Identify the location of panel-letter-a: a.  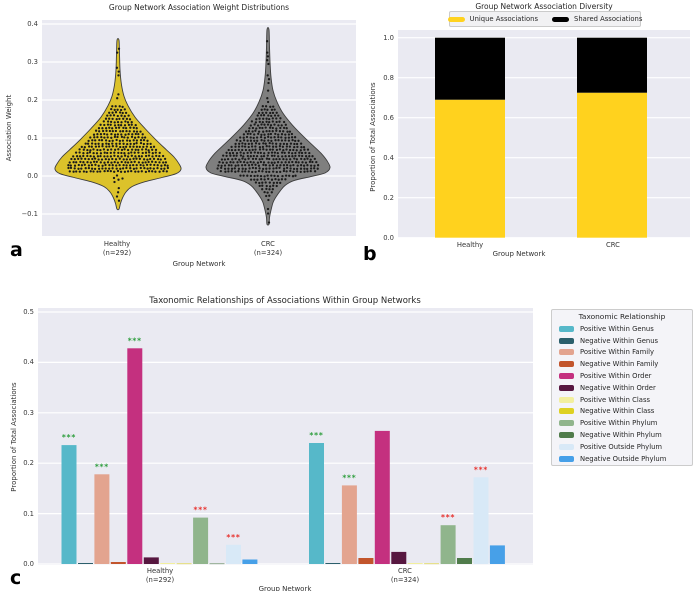
(16, 250).